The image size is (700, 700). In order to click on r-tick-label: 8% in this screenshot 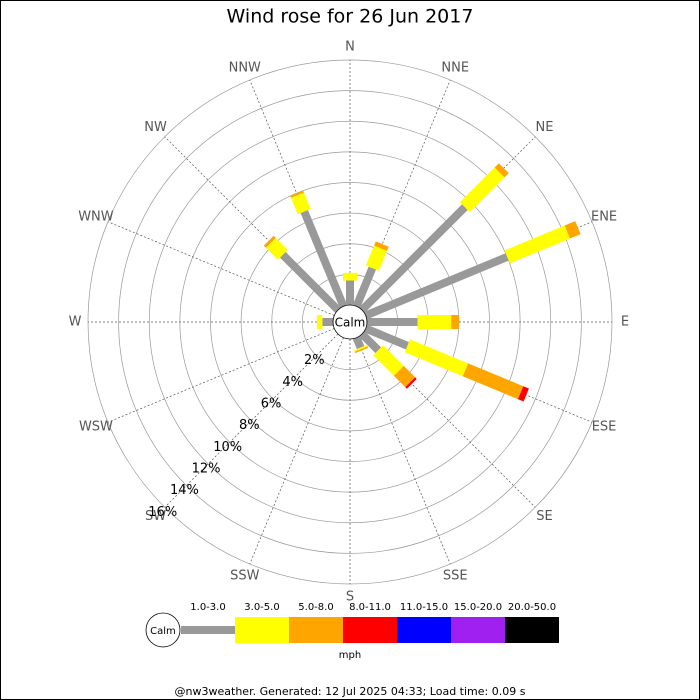, I will do `click(249, 425)`.